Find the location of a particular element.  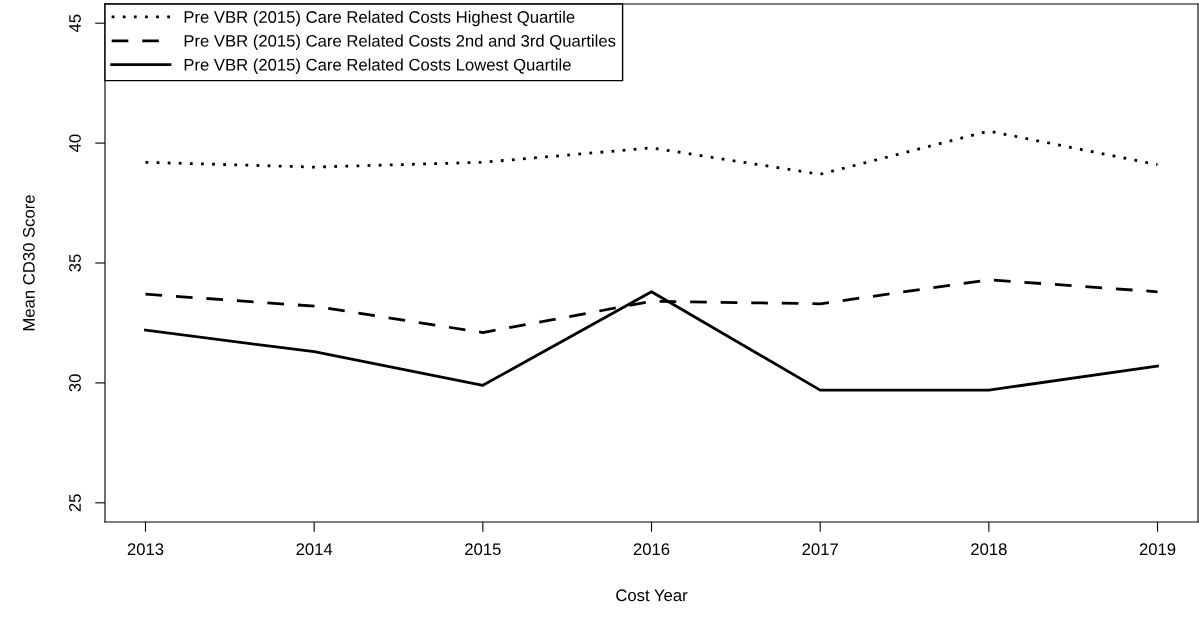

line-series is located at coordinates (651, 152).